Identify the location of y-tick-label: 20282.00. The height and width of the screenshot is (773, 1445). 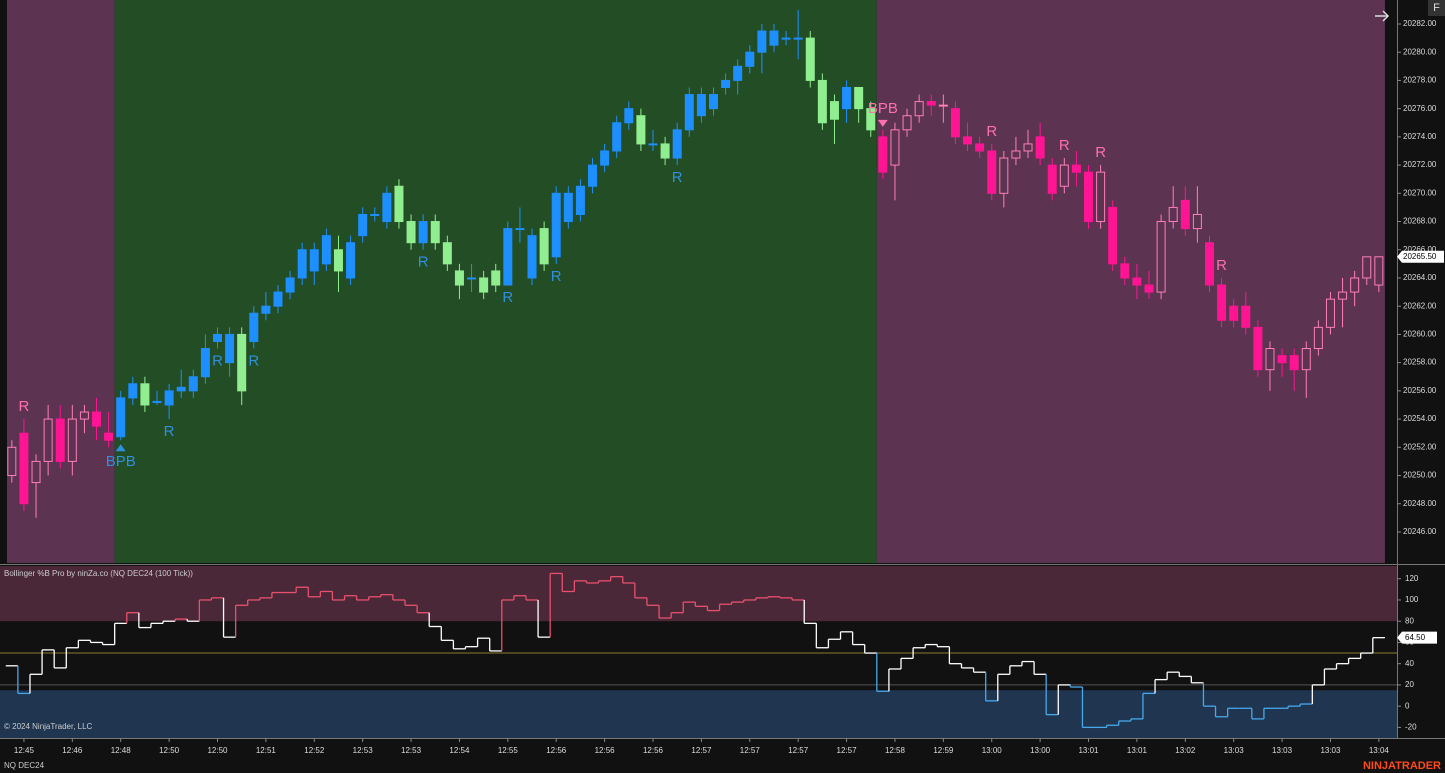
(1420, 23).